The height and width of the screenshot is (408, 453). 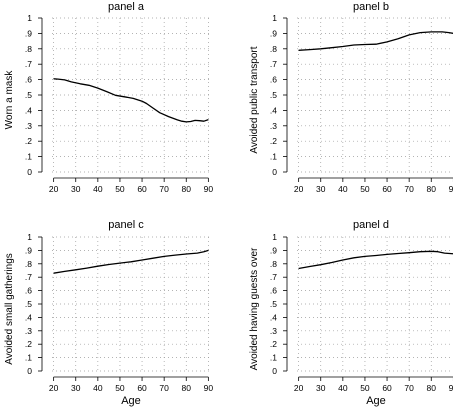 I want to click on panel-title: panel c, so click(x=126, y=225).